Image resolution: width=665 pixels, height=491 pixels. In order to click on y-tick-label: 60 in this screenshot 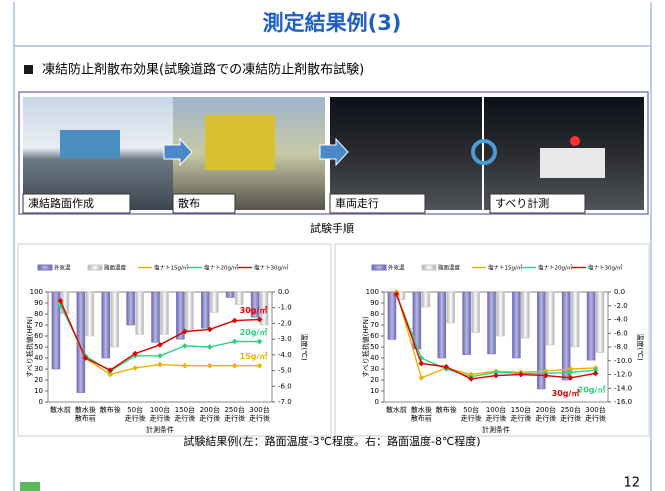, I will do `click(38, 336)`.